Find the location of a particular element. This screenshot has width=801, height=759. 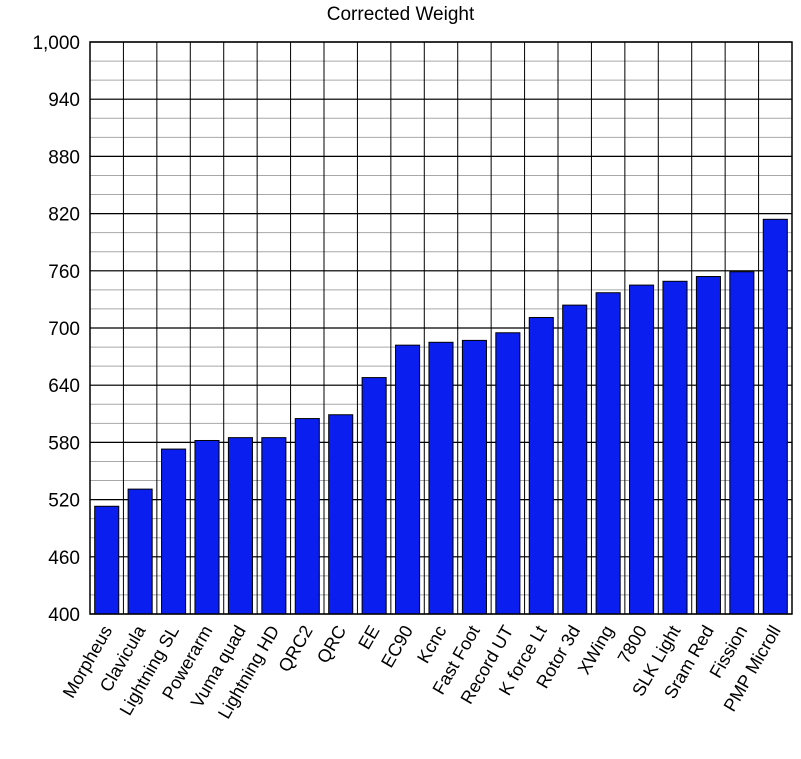

y-tick-label: 940 is located at coordinates (64, 100).